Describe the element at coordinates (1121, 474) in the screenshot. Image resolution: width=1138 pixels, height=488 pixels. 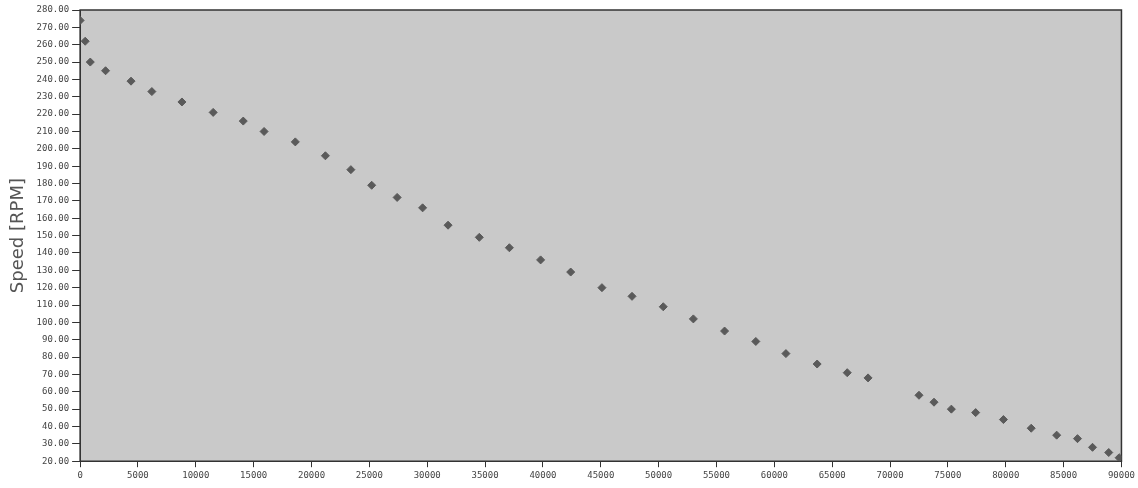
I see `x-tick-label: 90000` at that location.